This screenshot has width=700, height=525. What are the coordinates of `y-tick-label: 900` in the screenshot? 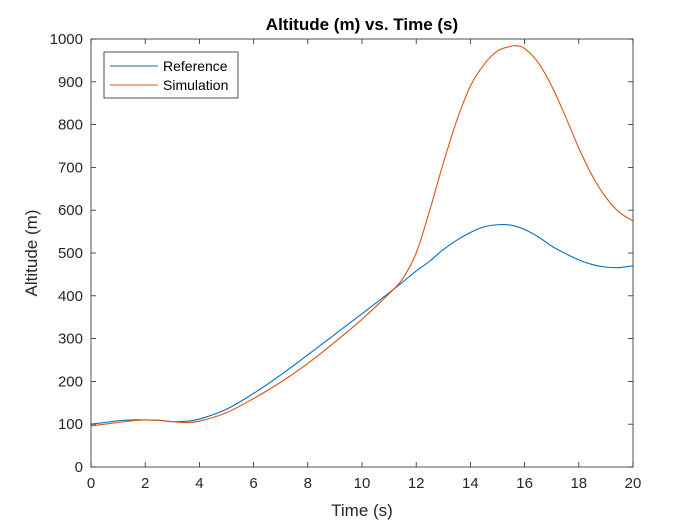 It's located at (70, 82).